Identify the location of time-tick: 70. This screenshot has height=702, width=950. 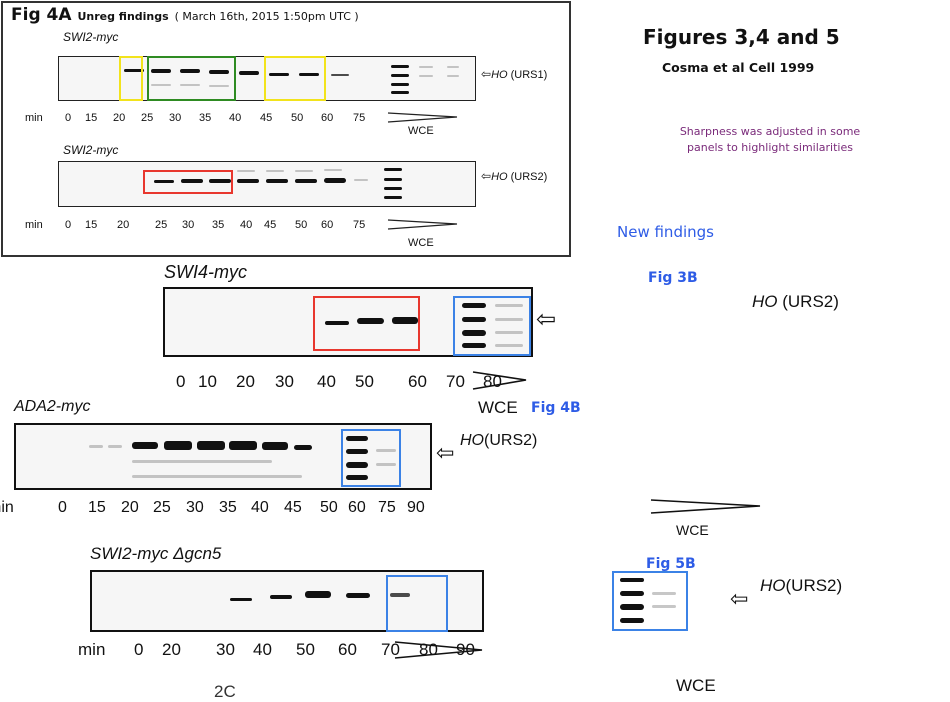
(455, 381).